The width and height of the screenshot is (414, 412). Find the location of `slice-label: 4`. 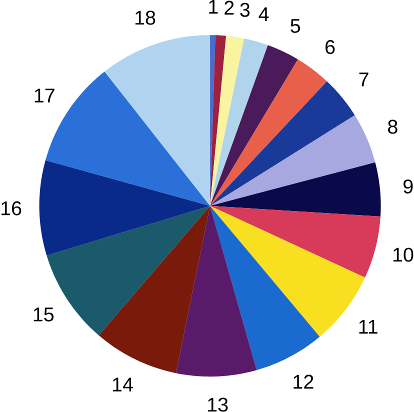

slice-label: 4 is located at coordinates (263, 14).